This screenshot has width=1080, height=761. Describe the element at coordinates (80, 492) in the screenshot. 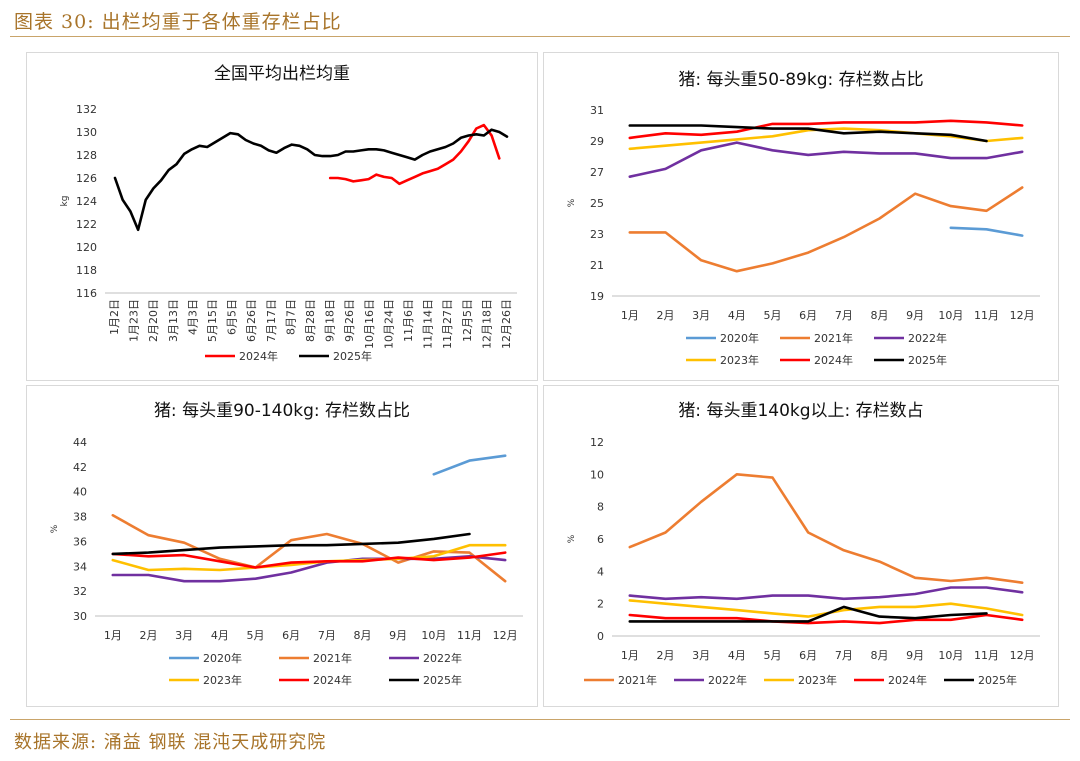

I see `y-tick-label: 40` at that location.